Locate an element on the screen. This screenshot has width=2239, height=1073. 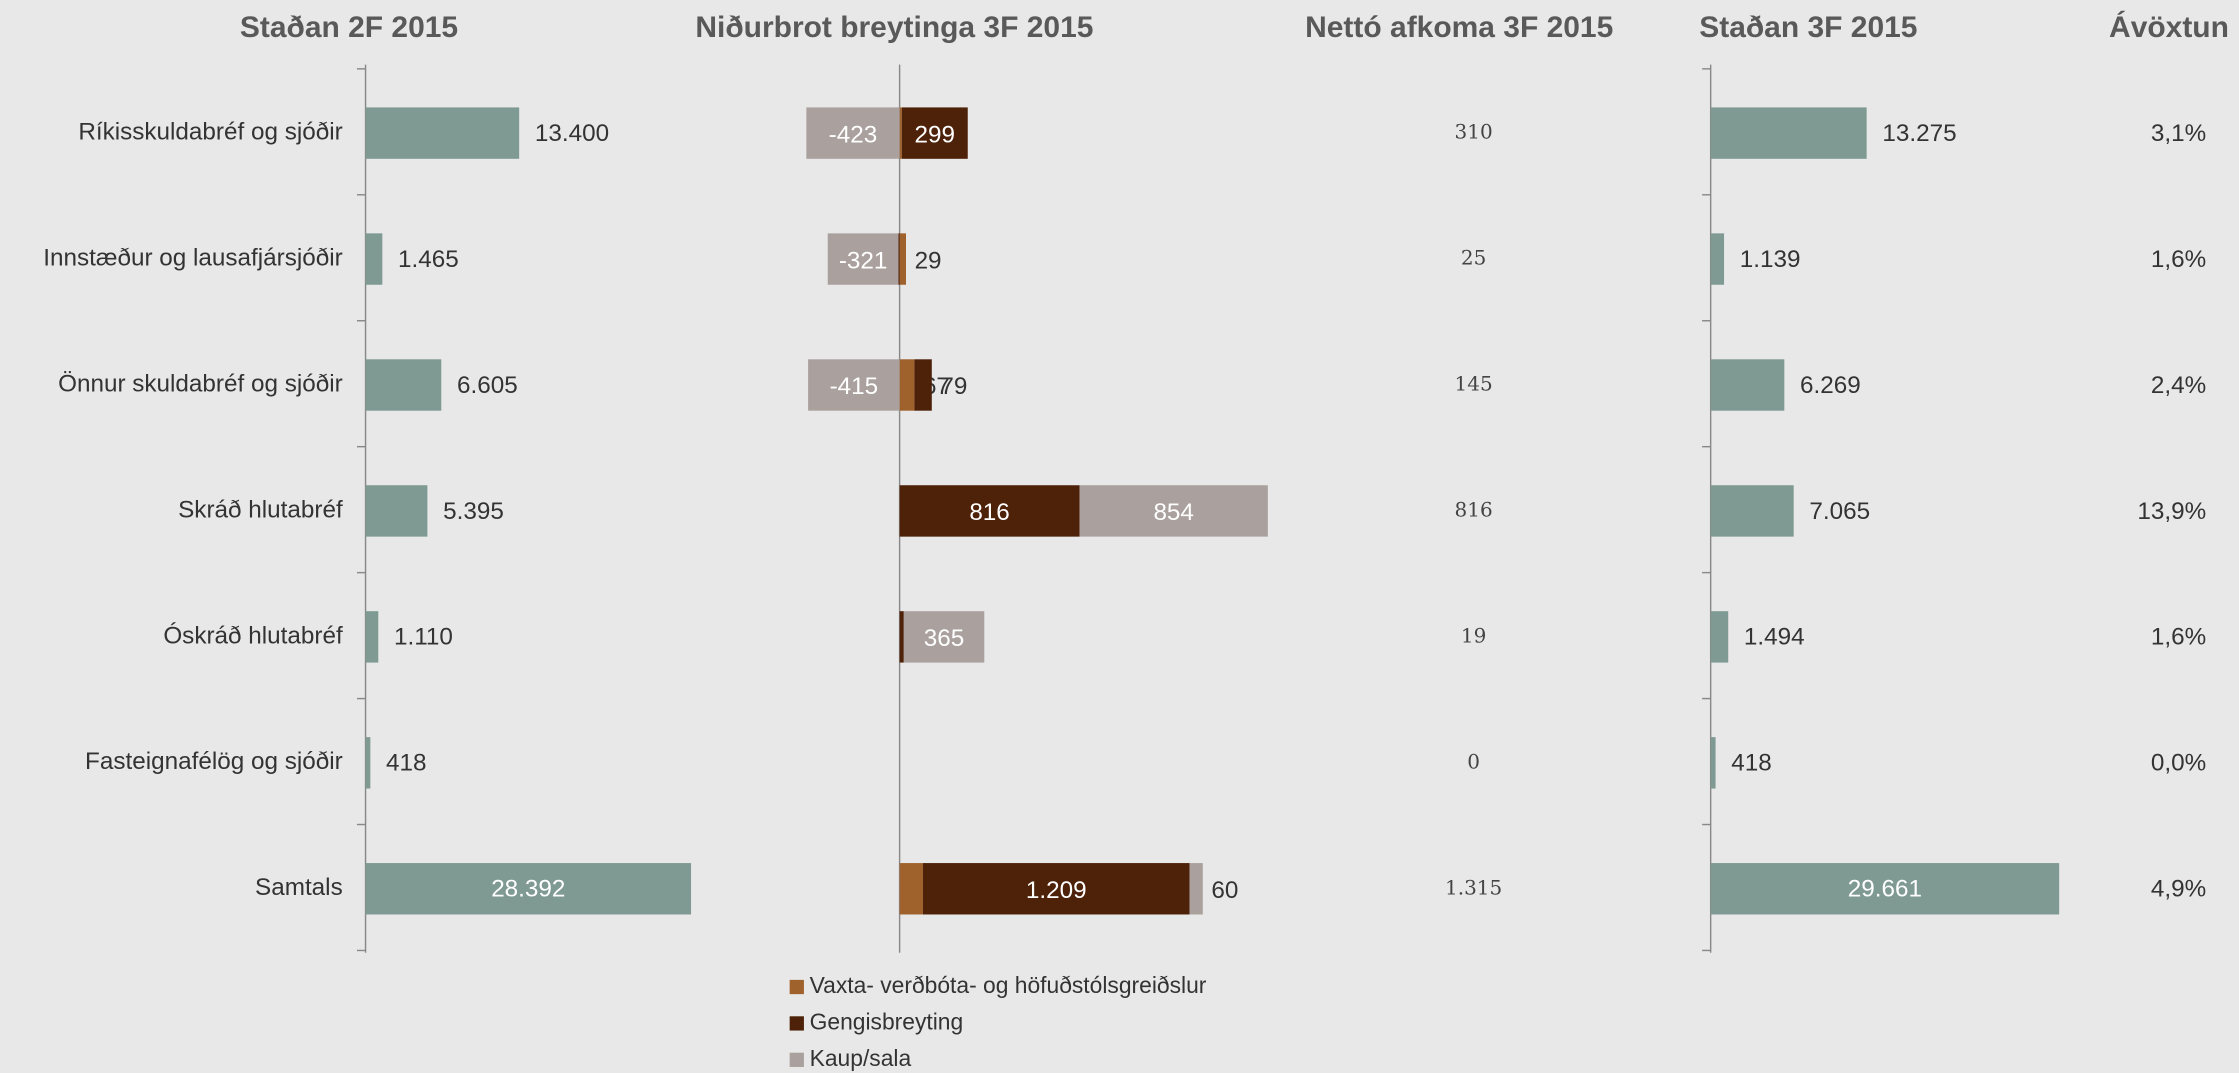
value-label: 29.661 is located at coordinates (1885, 889).